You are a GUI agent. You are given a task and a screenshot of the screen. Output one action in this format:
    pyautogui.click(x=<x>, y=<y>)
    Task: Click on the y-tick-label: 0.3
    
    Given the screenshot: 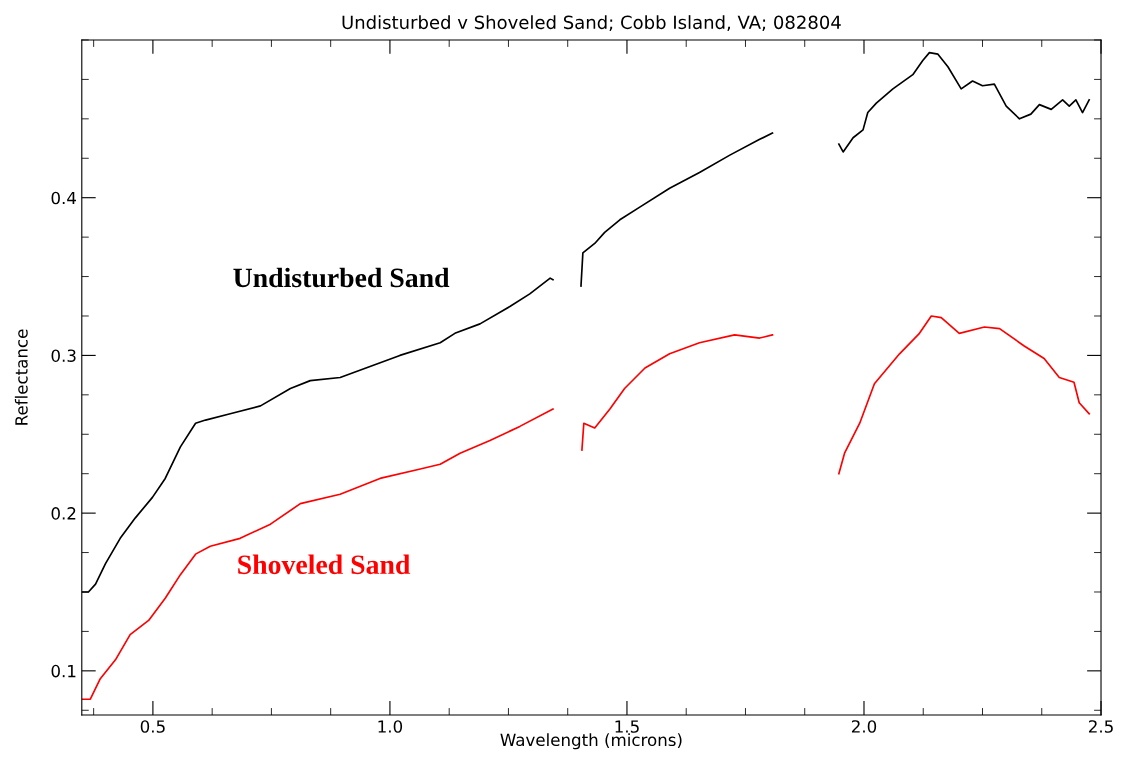 What is the action you would take?
    pyautogui.click(x=63, y=355)
    